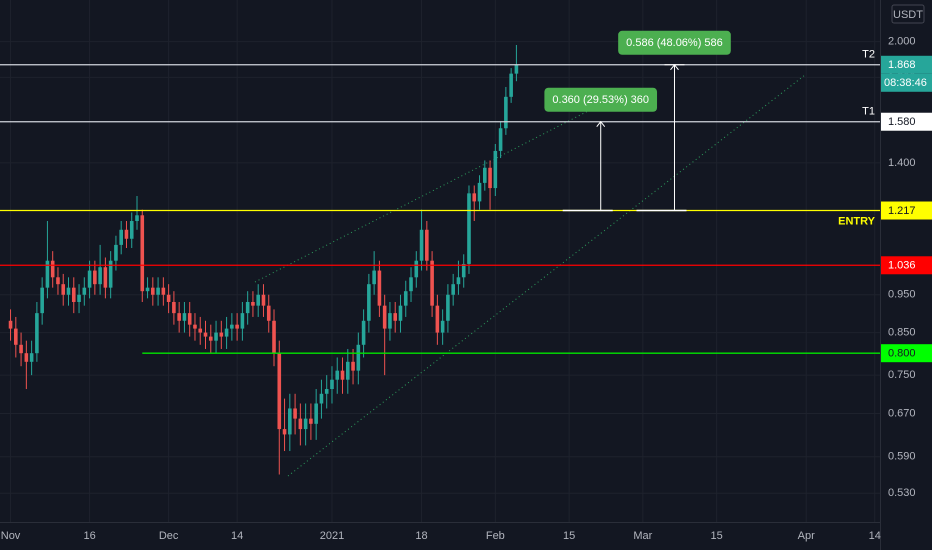 The height and width of the screenshot is (550, 932). I want to click on x-tick-label: 2021, so click(332, 536).